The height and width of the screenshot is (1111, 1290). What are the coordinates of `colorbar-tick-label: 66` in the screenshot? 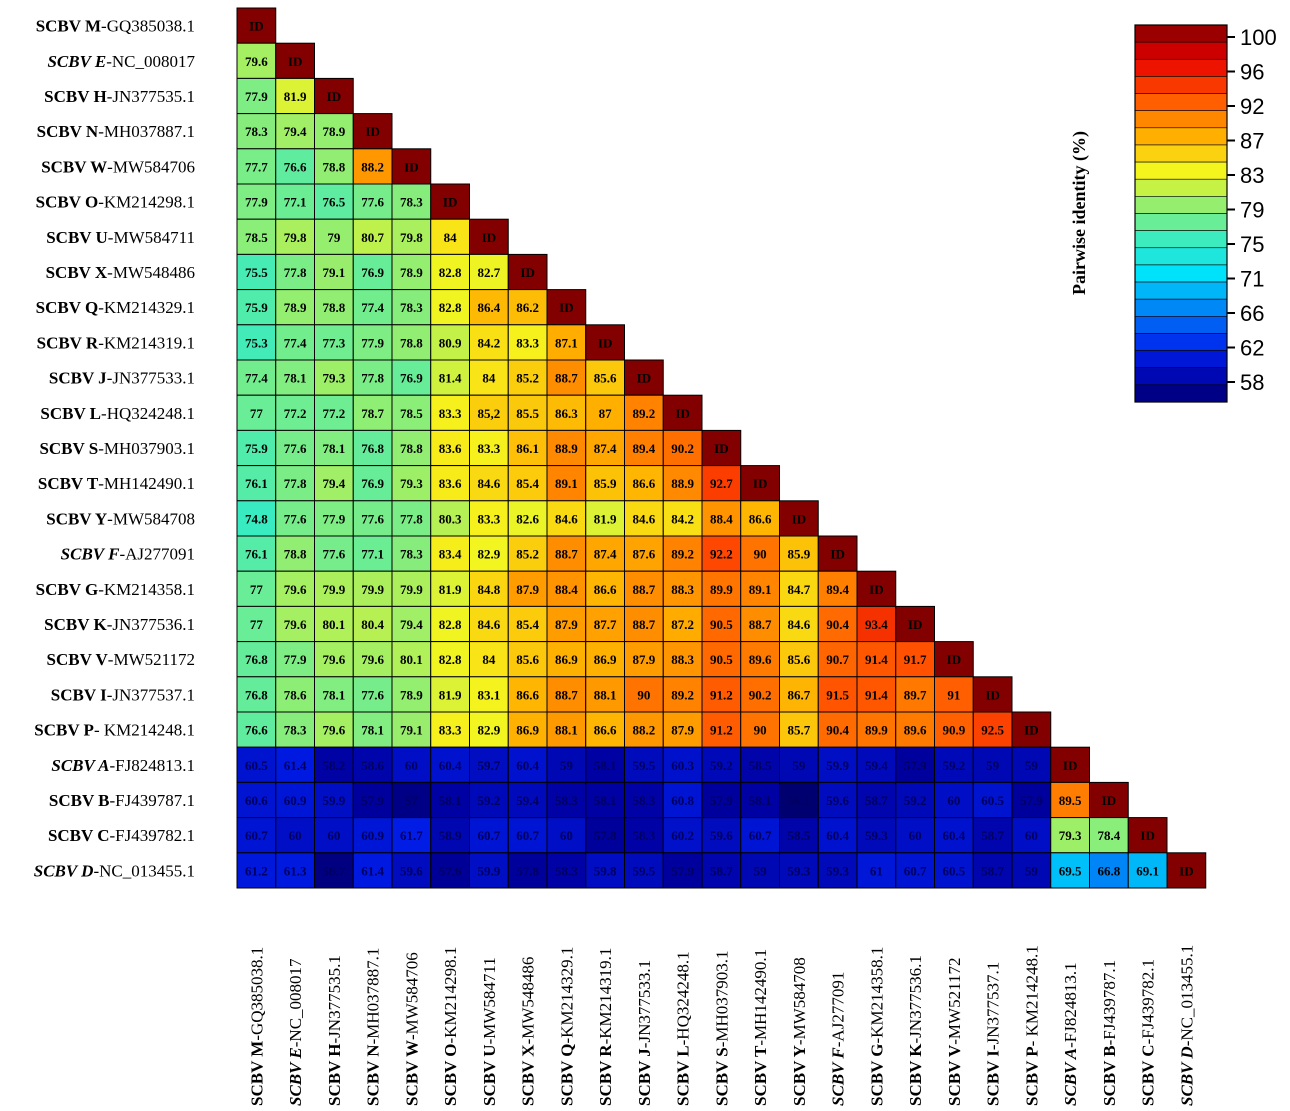 It's located at (1252, 313).